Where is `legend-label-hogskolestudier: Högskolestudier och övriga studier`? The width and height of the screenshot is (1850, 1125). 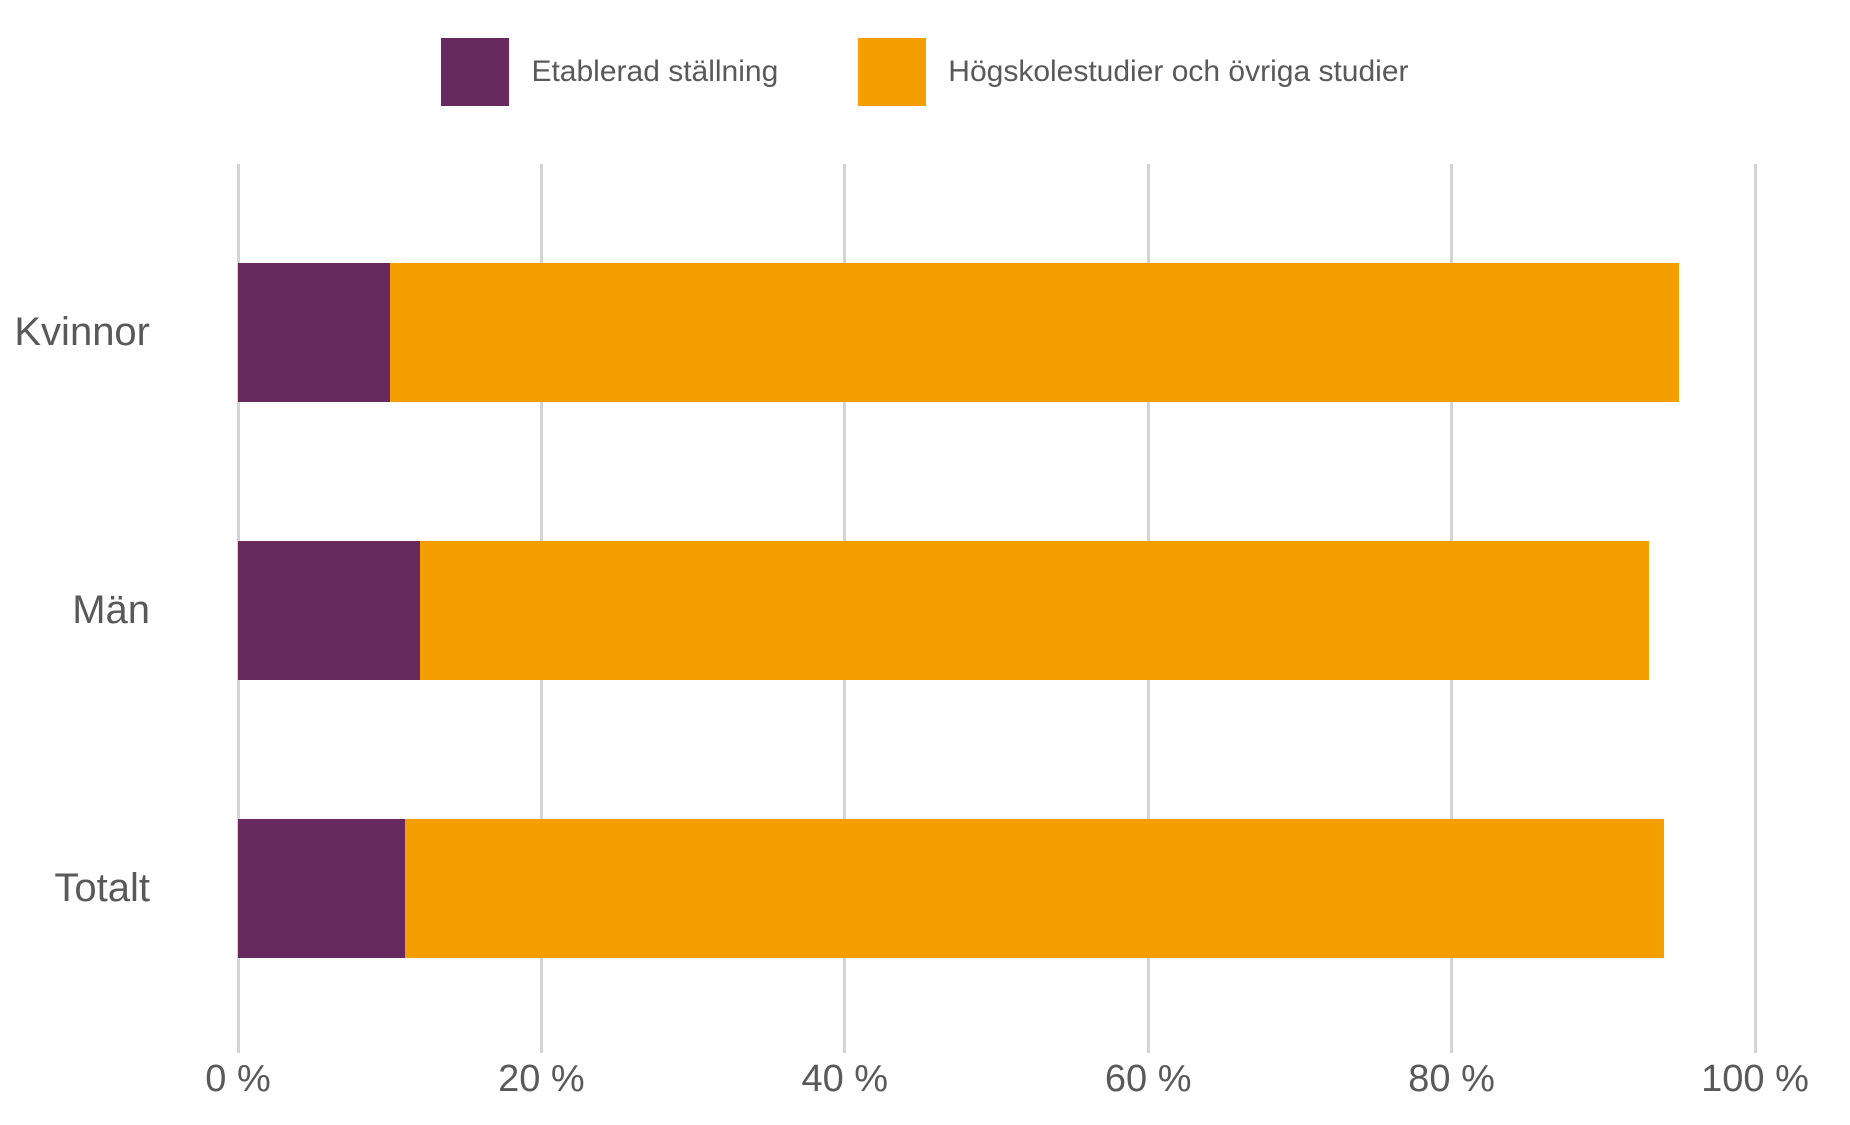
legend-label-hogskolestudier: Högskolestudier och övriga studier is located at coordinates (1178, 71).